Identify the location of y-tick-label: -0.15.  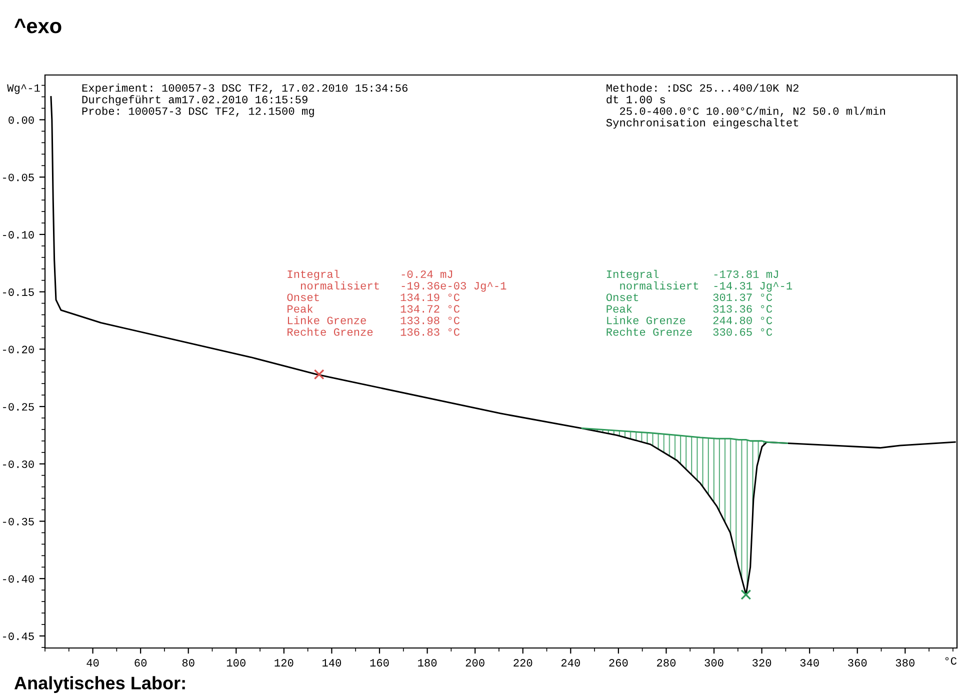
(18, 292).